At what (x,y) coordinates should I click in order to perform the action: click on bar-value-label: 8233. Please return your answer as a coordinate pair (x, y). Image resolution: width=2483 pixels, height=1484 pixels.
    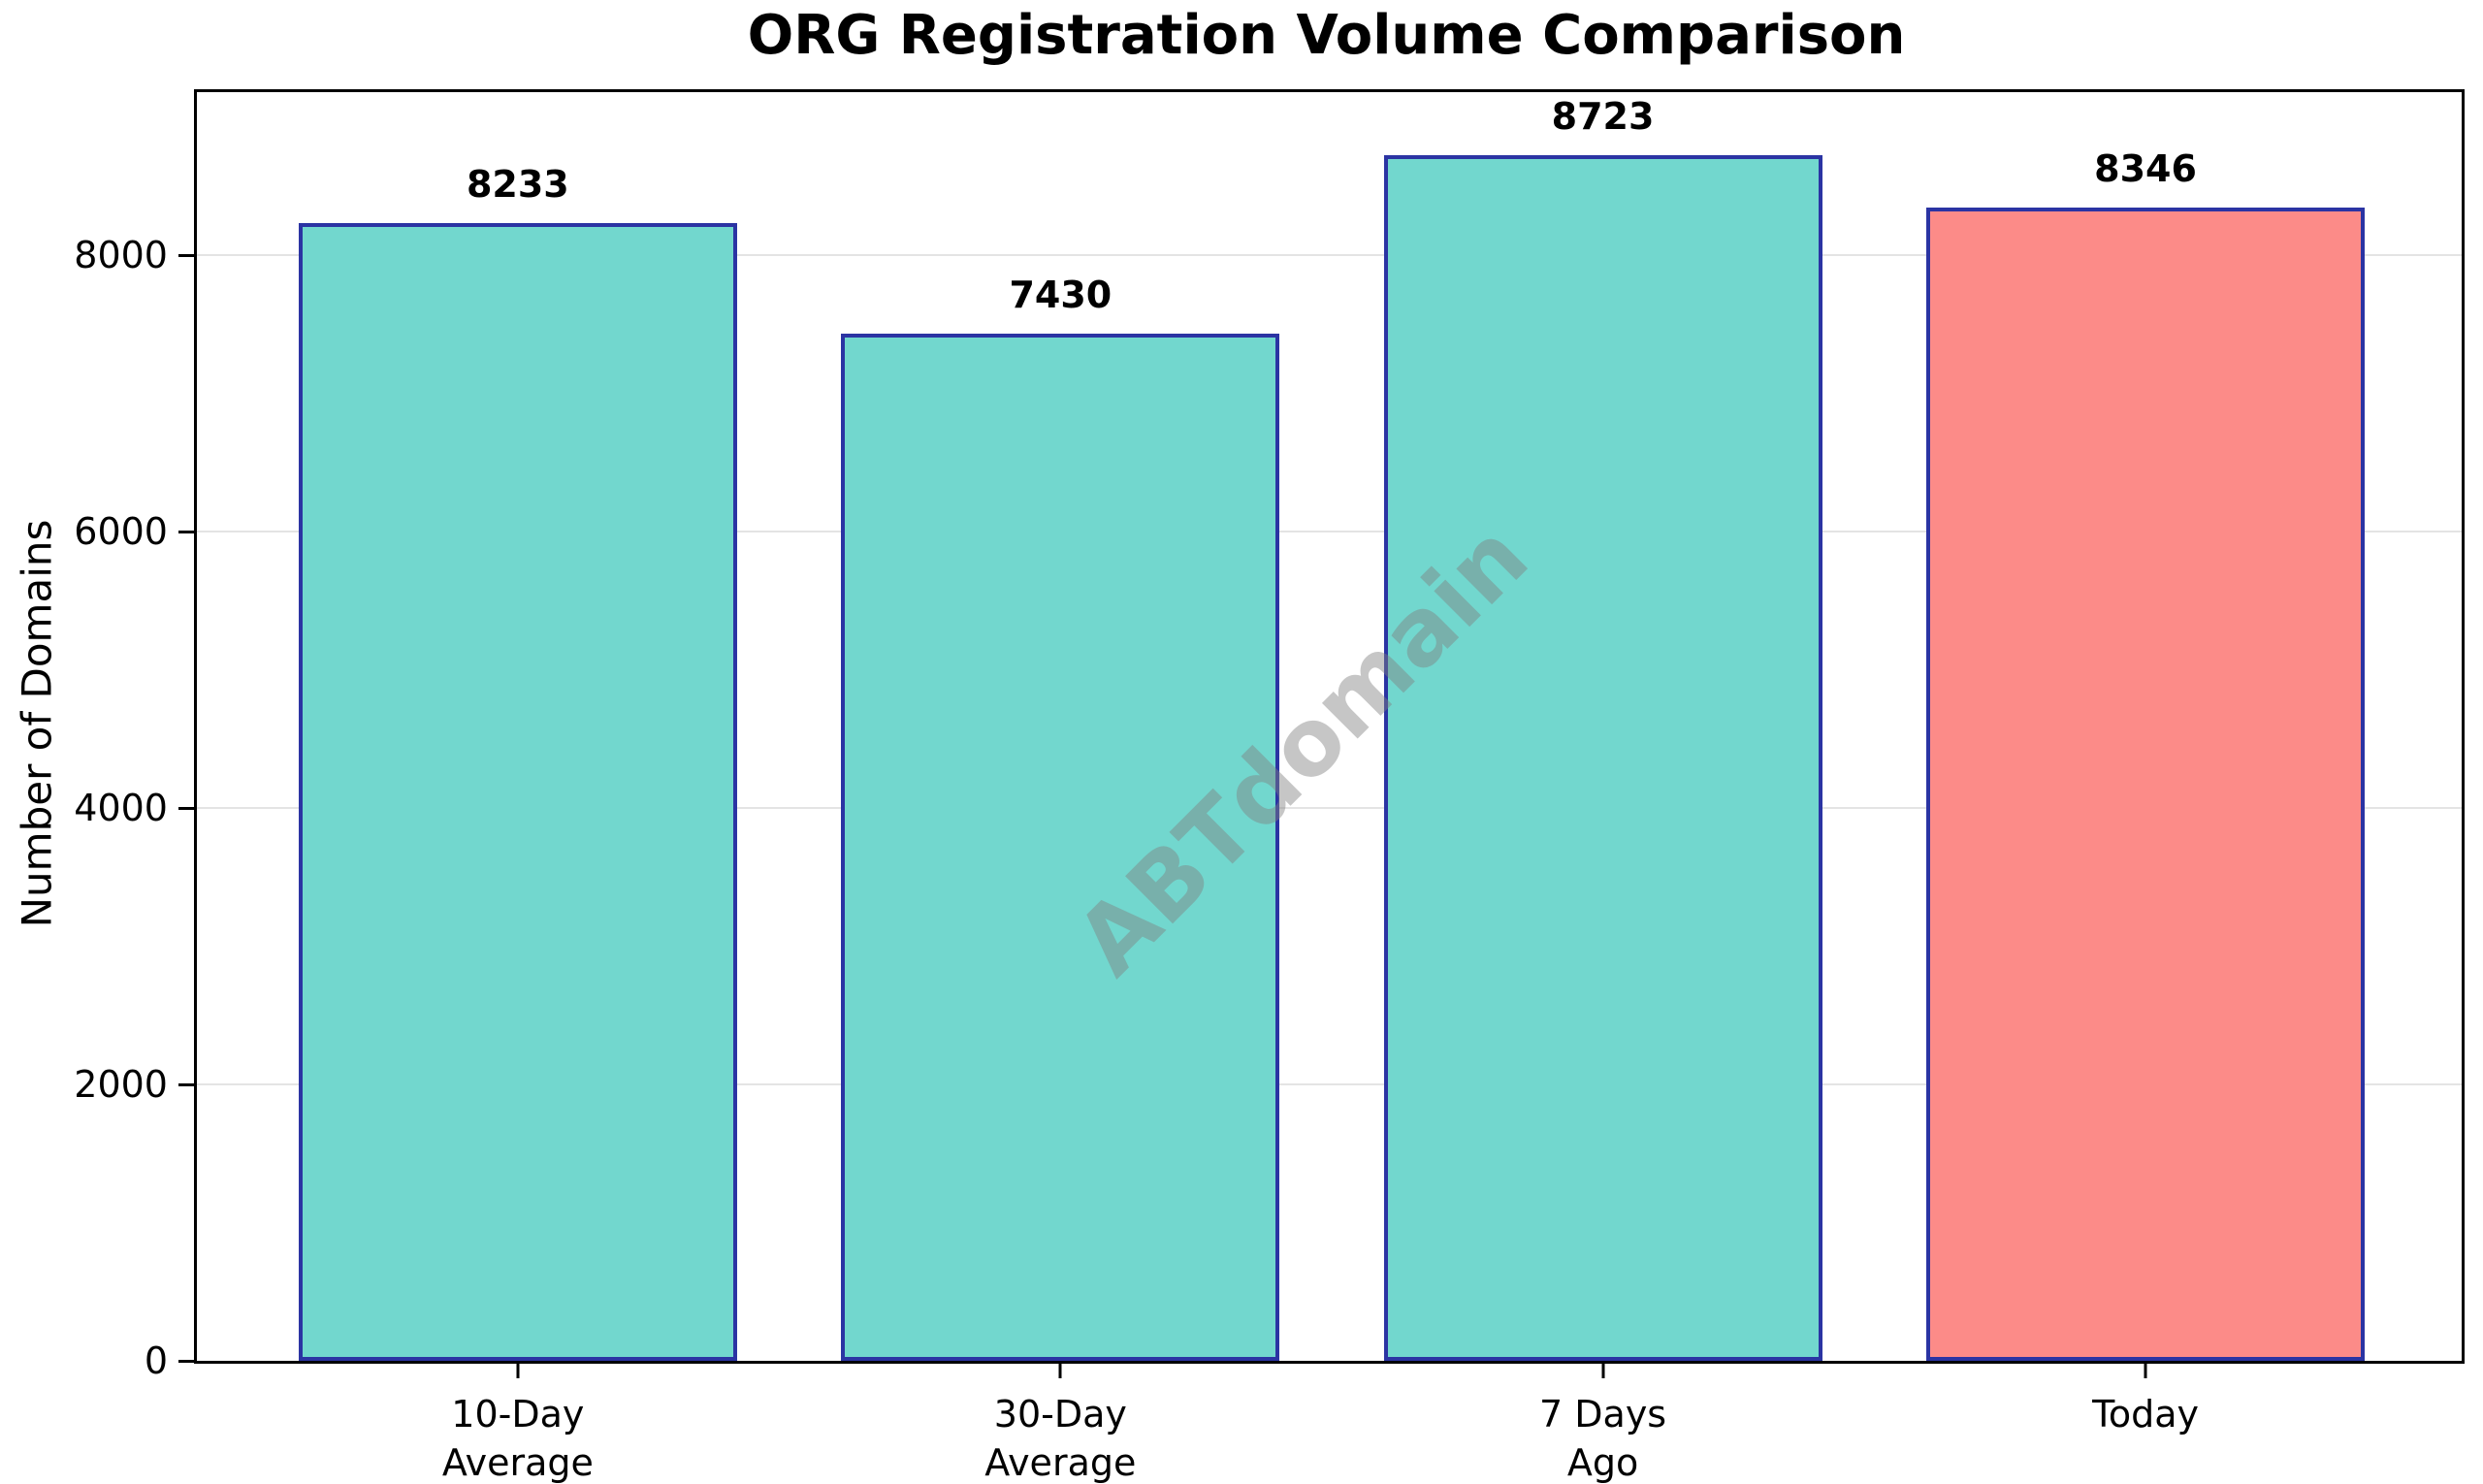
    Looking at the image, I should click on (518, 184).